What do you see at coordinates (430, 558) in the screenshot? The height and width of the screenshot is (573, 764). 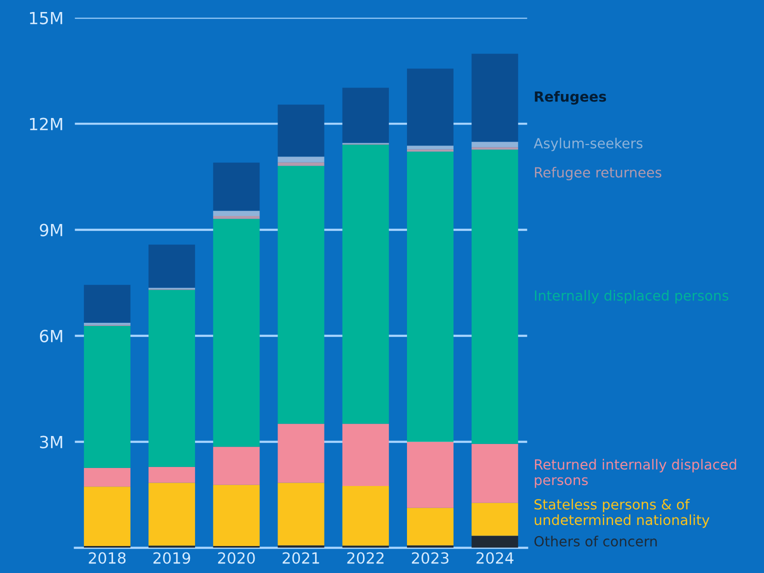 I see `x-tick-label: 2023` at bounding box center [430, 558].